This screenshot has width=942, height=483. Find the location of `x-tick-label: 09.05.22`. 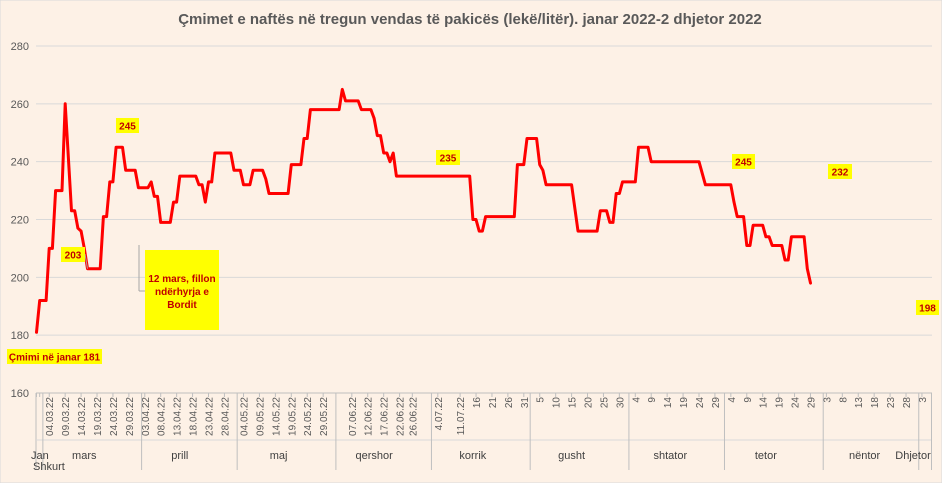

x-tick-label: 09.05.22 is located at coordinates (260, 416).